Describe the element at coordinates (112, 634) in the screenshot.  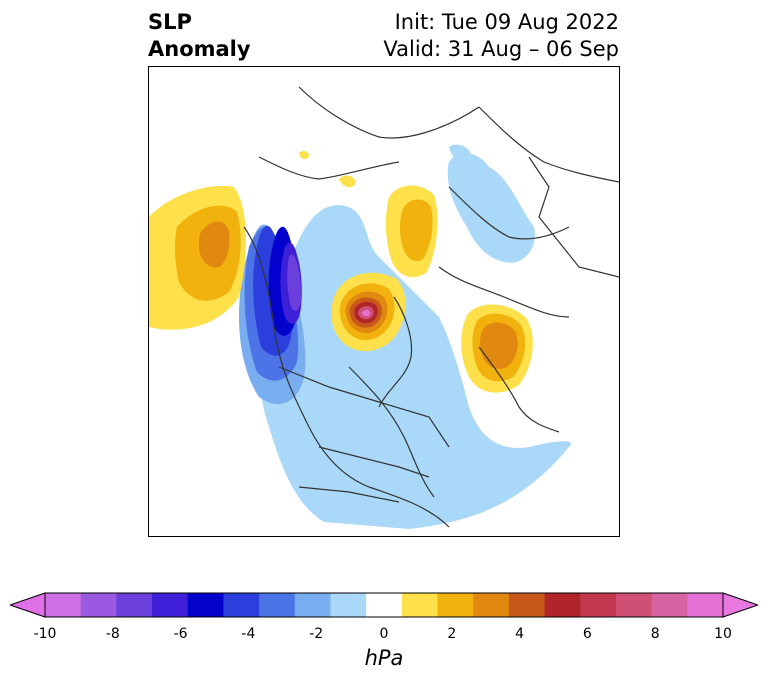
I see `colorbar-tick-label: -8` at that location.